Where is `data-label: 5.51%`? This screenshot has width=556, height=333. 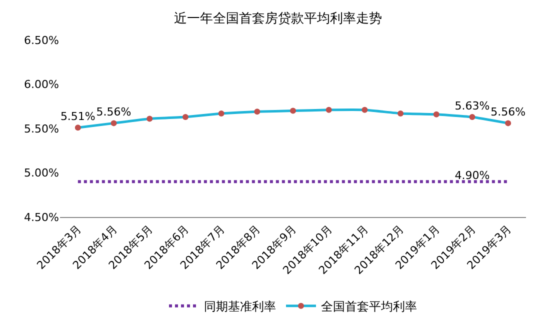
data-label: 5.51% is located at coordinates (78, 117).